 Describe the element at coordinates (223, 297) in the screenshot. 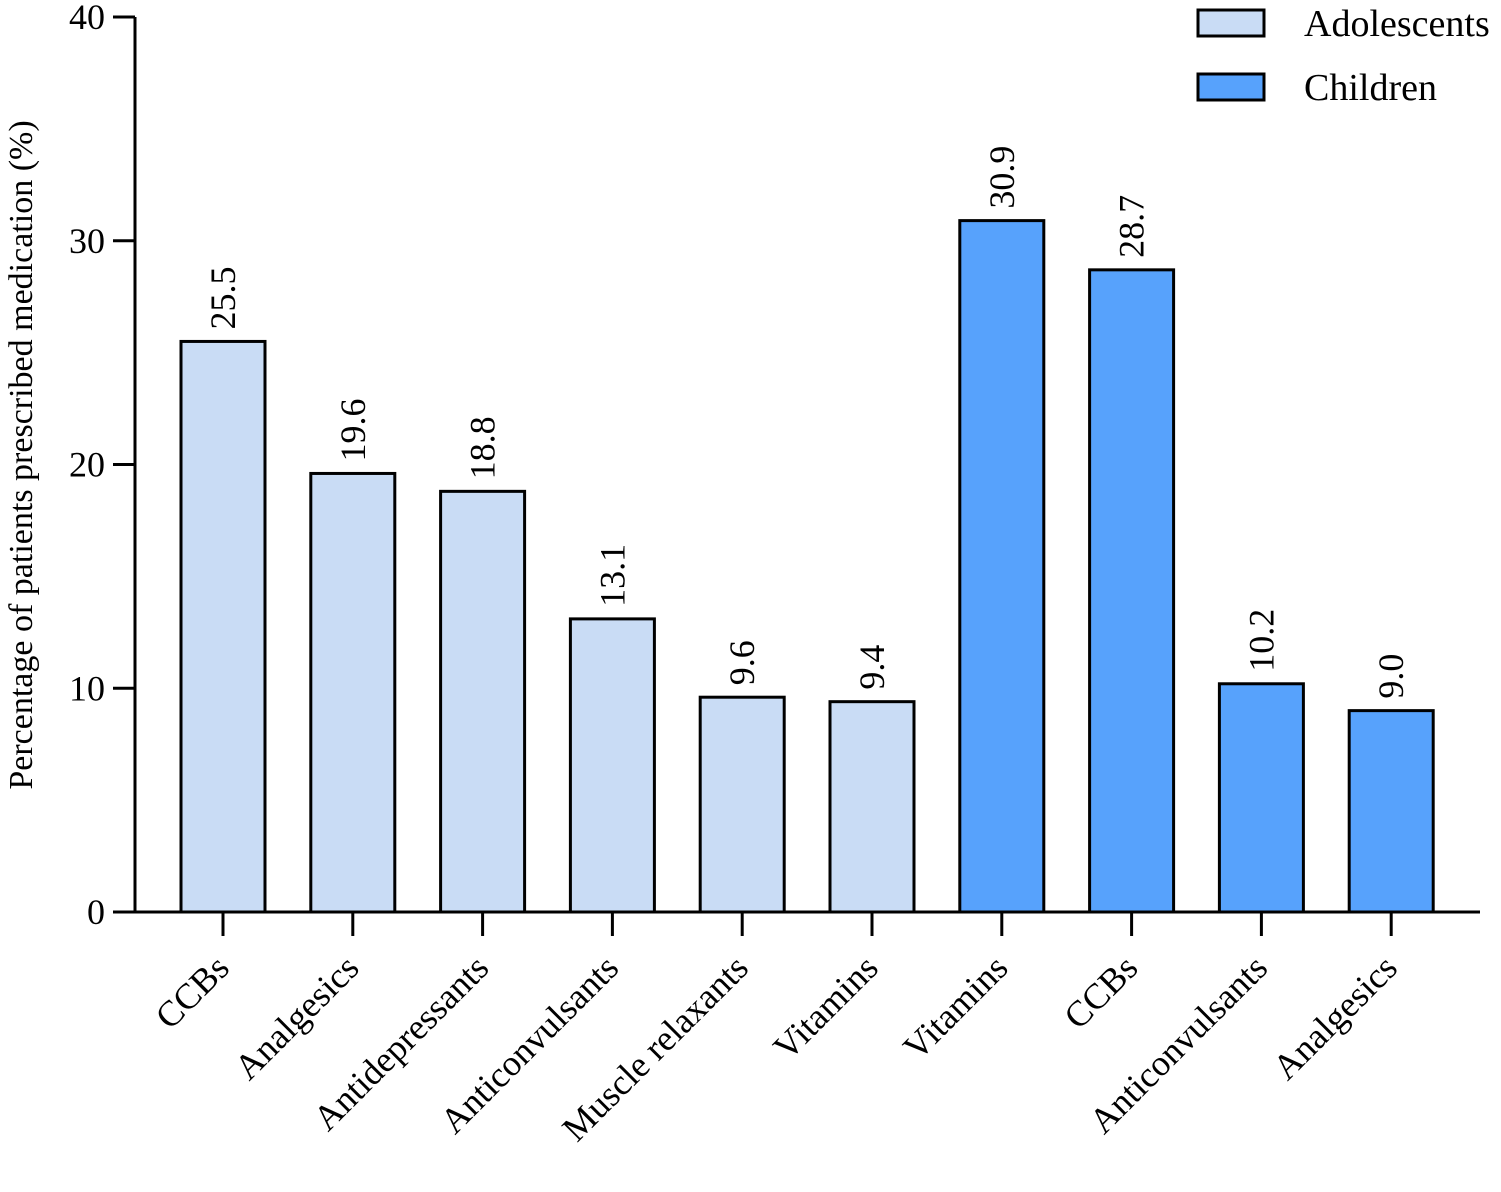

I see `data-label: 25.5` at that location.